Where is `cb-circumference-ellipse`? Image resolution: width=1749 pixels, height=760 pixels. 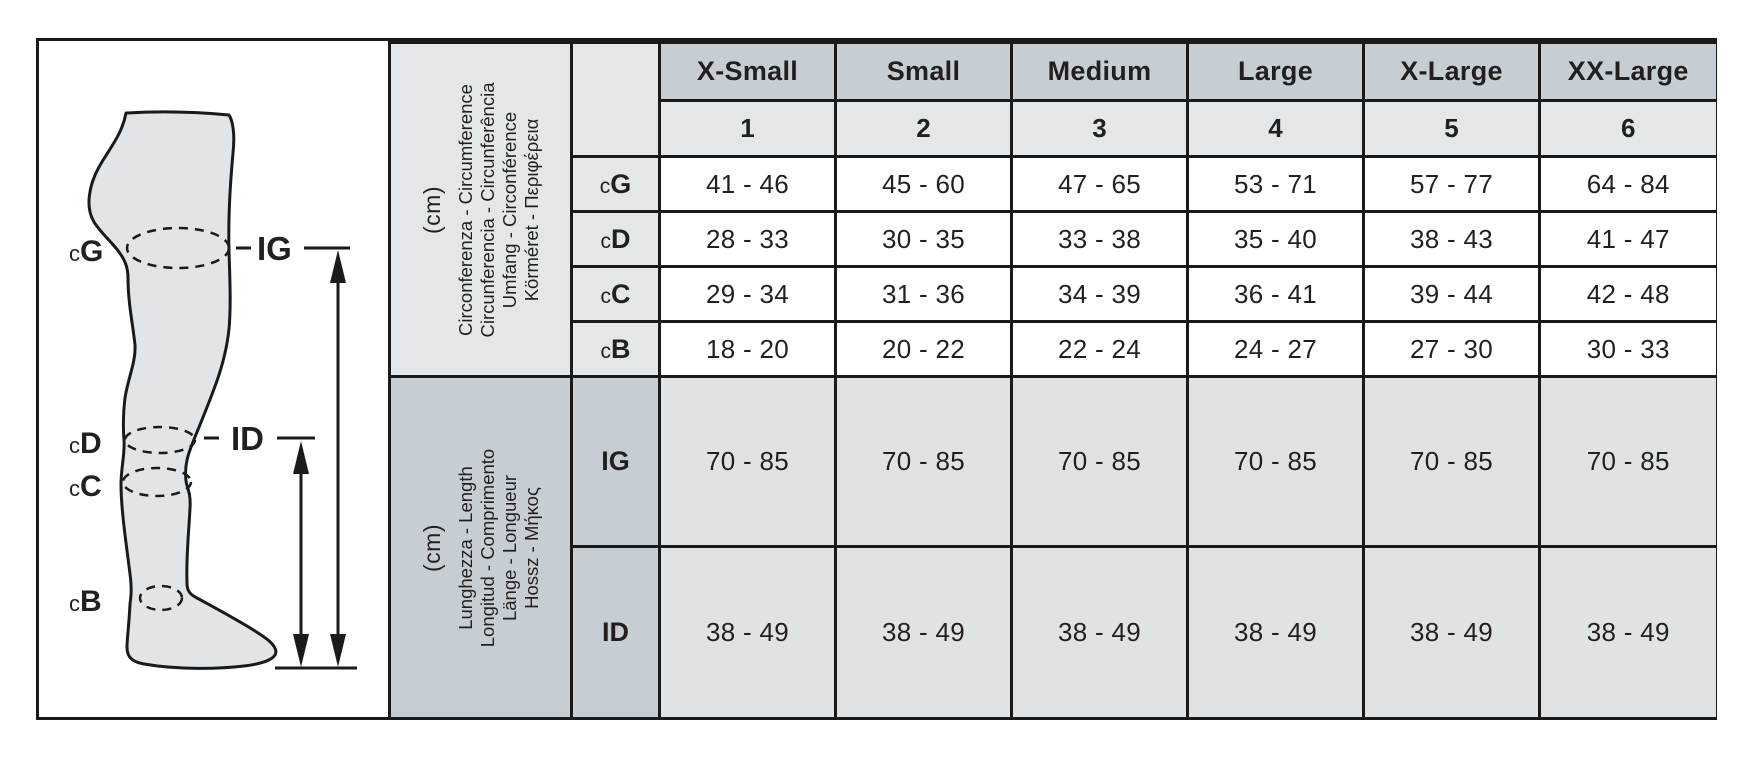 cb-circumference-ellipse is located at coordinates (161, 598).